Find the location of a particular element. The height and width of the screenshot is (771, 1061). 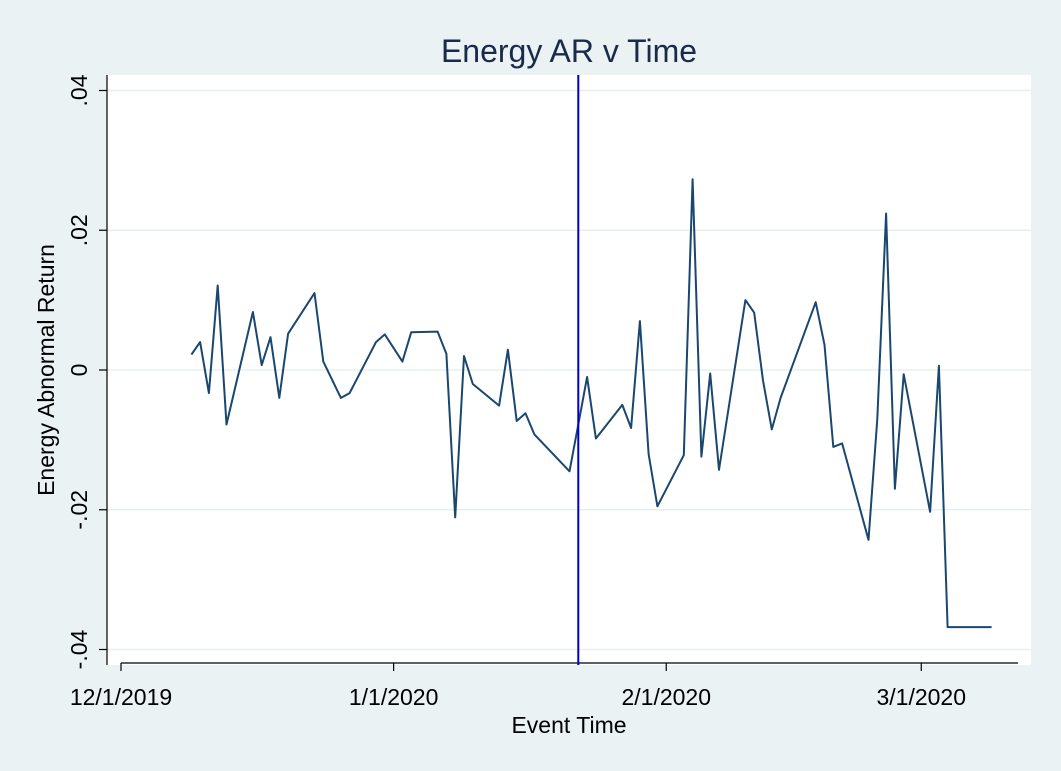

x-tick-label: 3/1/2020 is located at coordinates (921, 697).